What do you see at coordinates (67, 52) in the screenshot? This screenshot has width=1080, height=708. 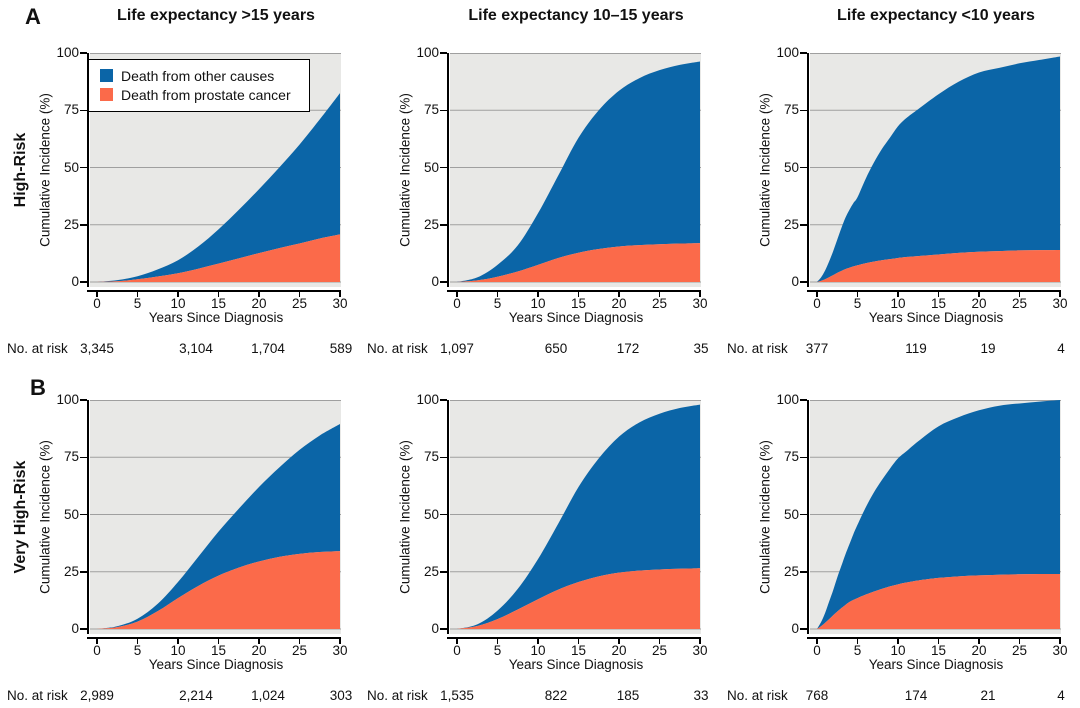 I see `y-tick-label: 100` at bounding box center [67, 52].